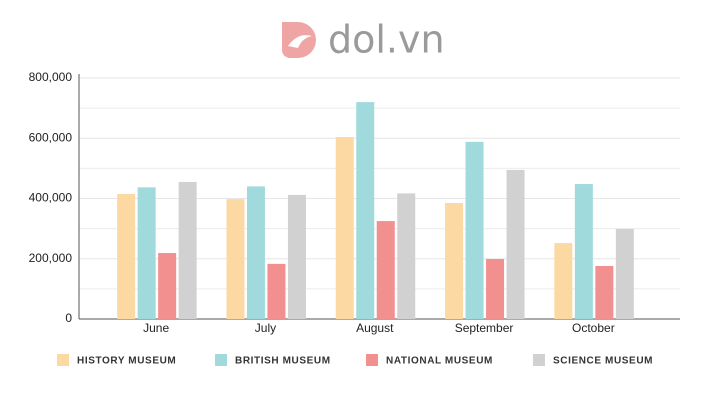 This screenshot has width=712, height=401. Describe the element at coordinates (51, 258) in the screenshot. I see `y-tick-label: 200,000` at that location.